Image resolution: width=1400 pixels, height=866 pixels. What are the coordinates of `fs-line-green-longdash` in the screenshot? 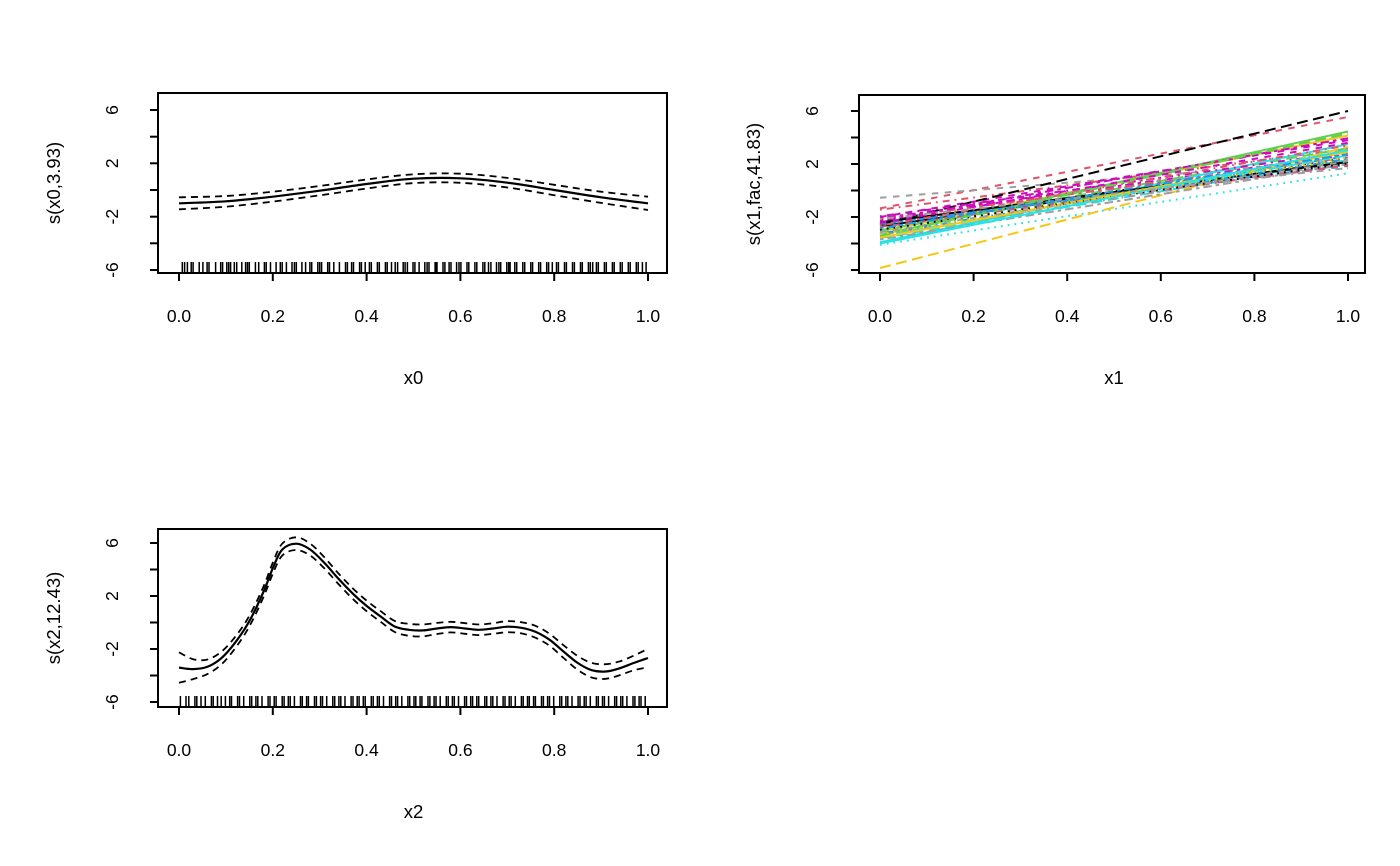 It's located at (1114, 184).